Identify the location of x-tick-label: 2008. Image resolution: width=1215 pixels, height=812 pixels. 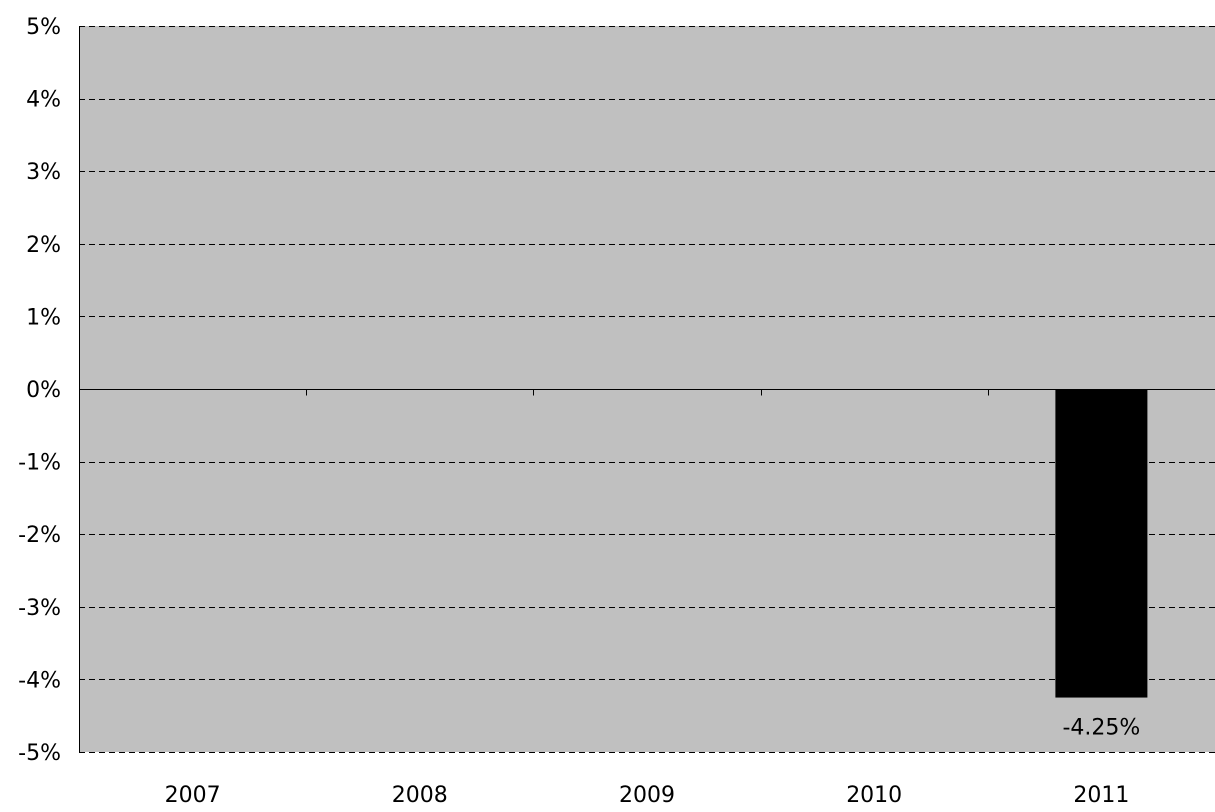
(420, 795).